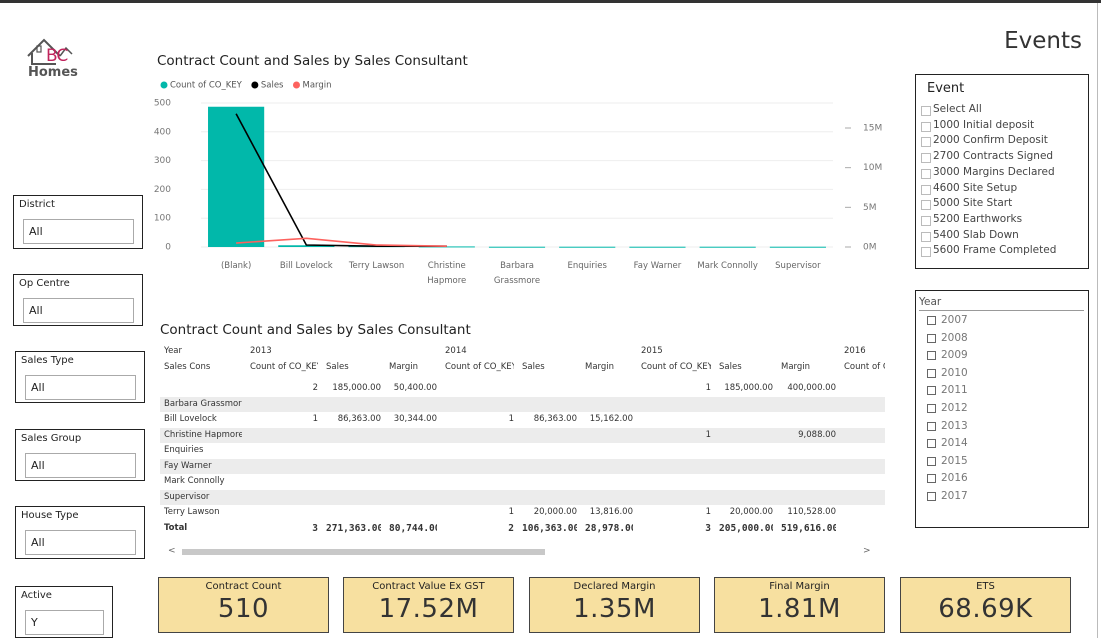 The height and width of the screenshot is (638, 1101). I want to click on slicer: House Type All, so click(80, 532).